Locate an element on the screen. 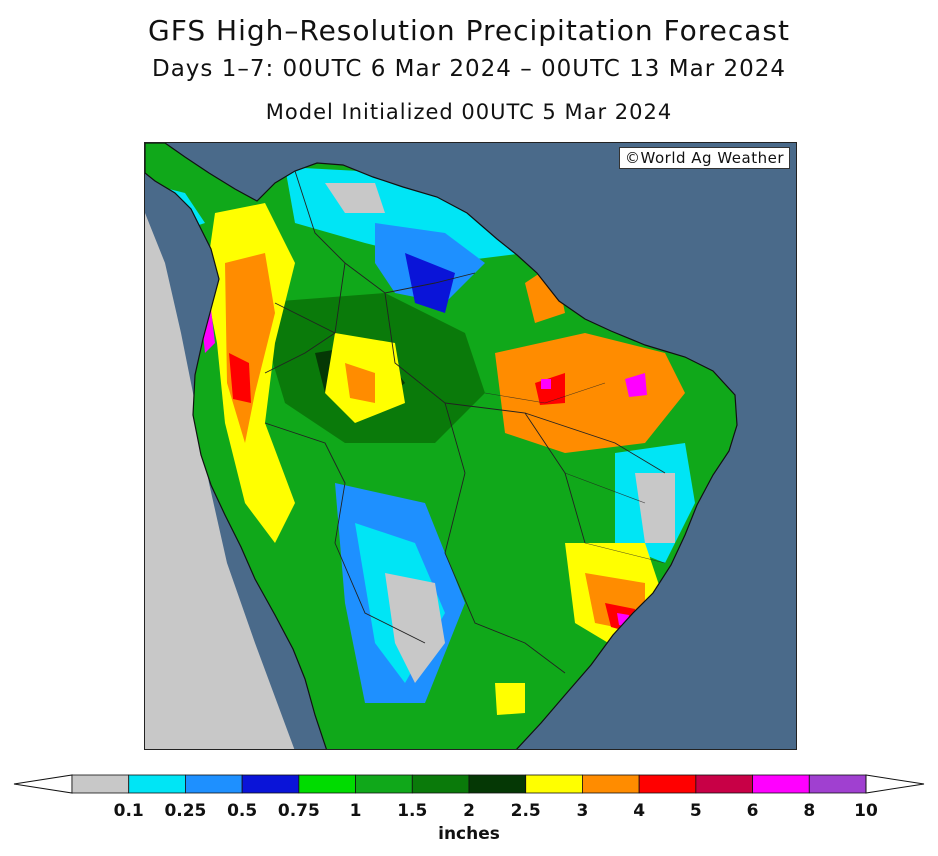 The width and height of the screenshot is (938, 856). model-init-time: Model Initialized 00UTC 5 Mar 2024 is located at coordinates (469, 112).